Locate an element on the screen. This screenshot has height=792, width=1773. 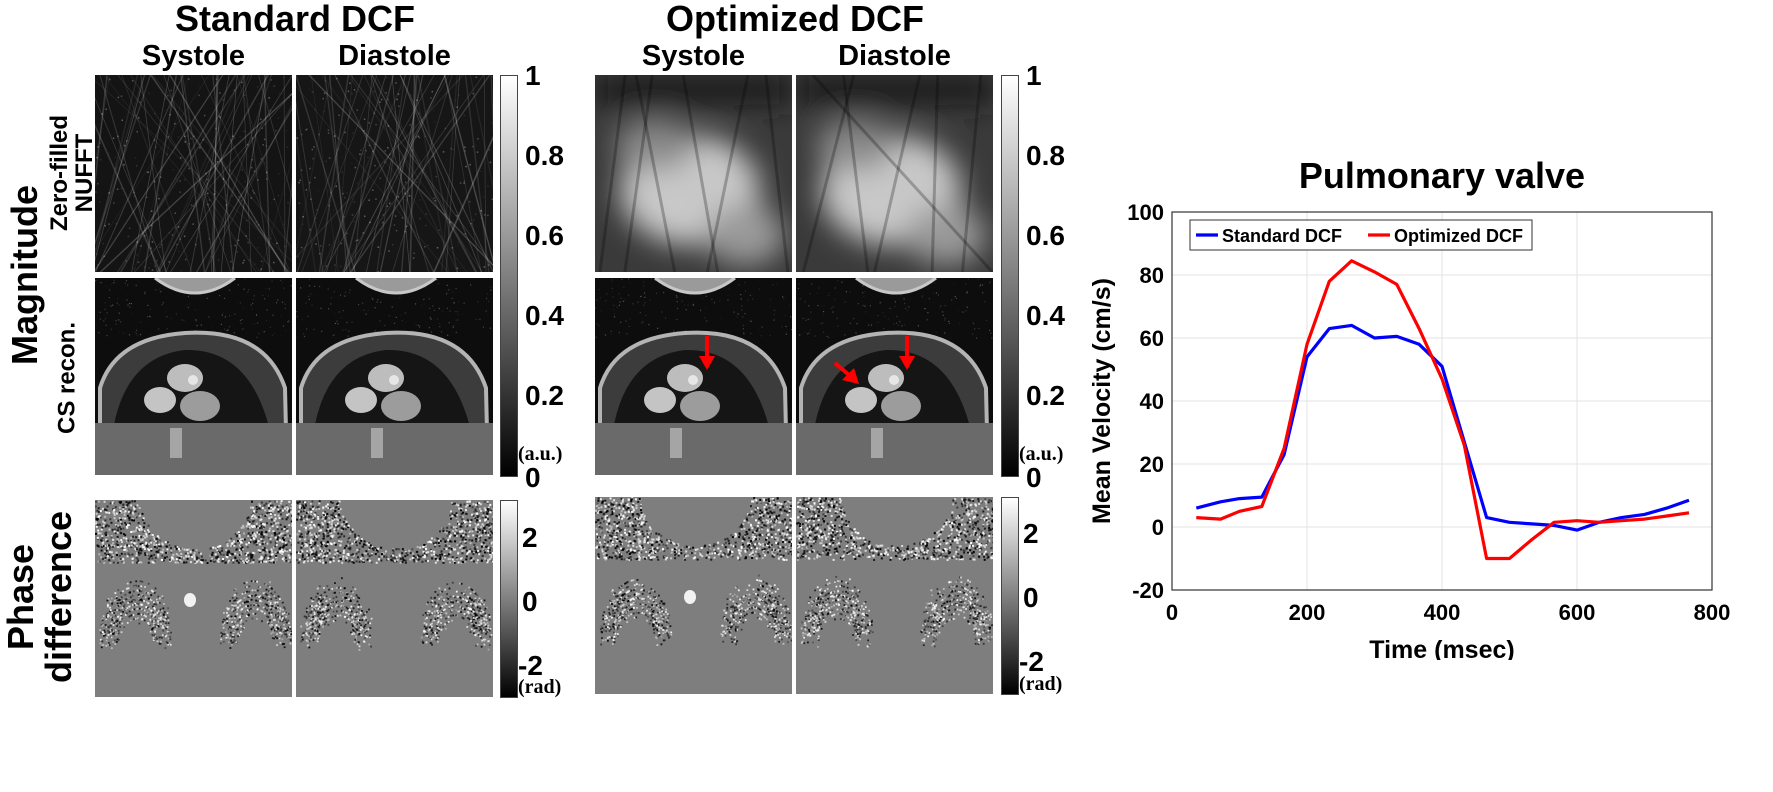
standard-phase-colorbar is located at coordinates (509, 599).